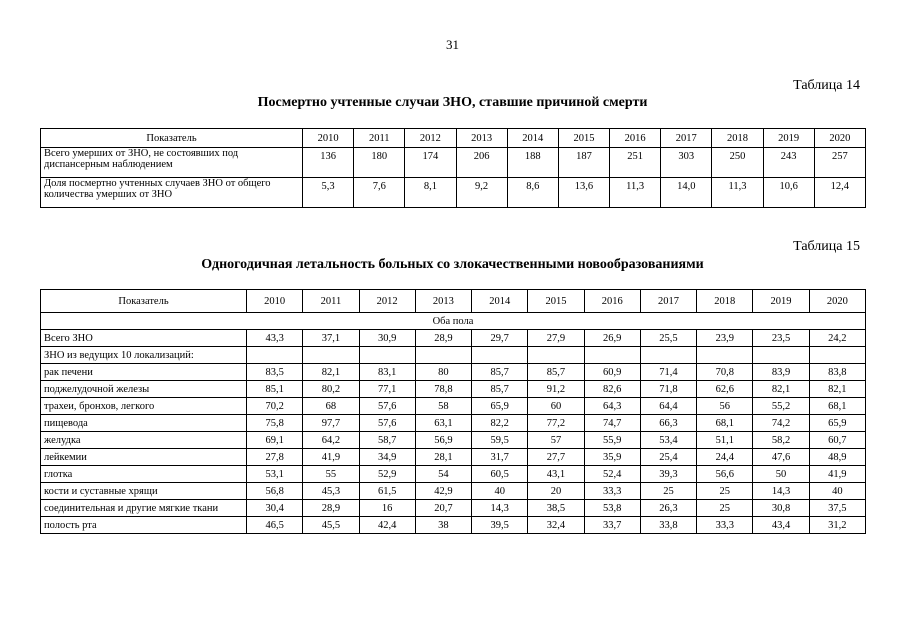 The width and height of the screenshot is (905, 640). What do you see at coordinates (840, 192) in the screenshot?
I see `cell-value: 12,4` at bounding box center [840, 192].